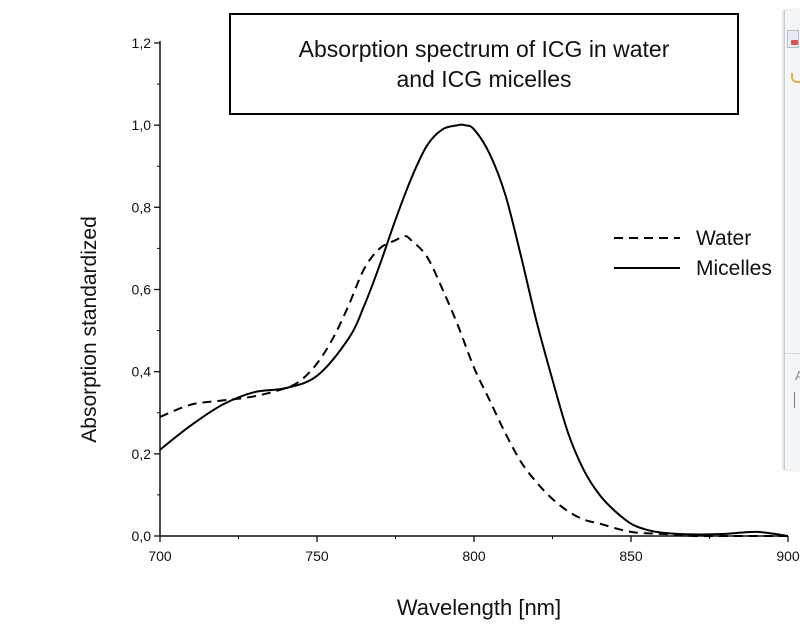 This screenshot has width=800, height=627. What do you see at coordinates (797, 375) in the screenshot?
I see `panel-label-icon: A` at bounding box center [797, 375].